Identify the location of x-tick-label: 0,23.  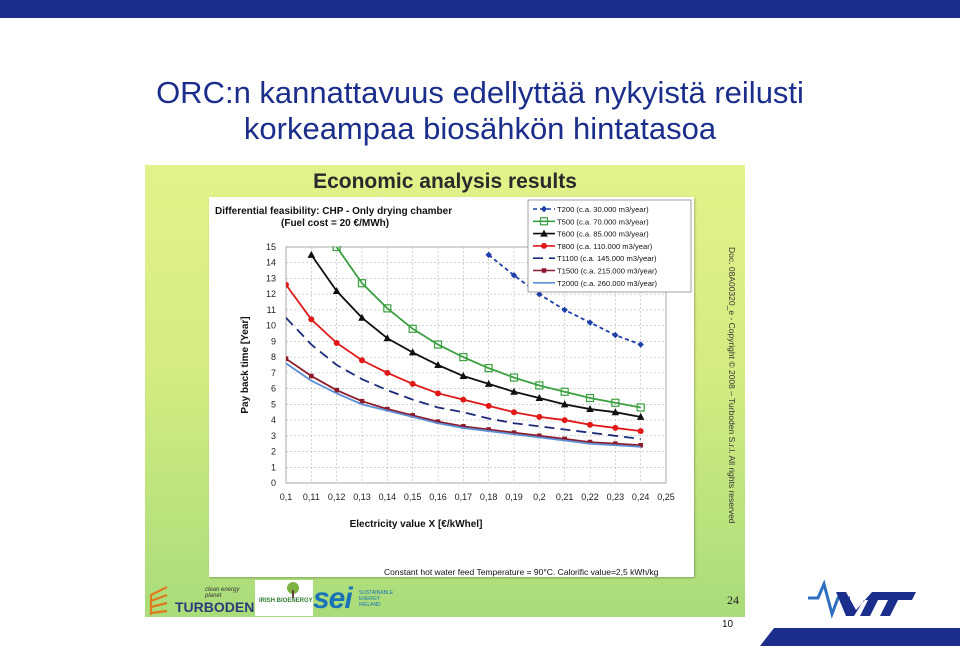
(616, 497).